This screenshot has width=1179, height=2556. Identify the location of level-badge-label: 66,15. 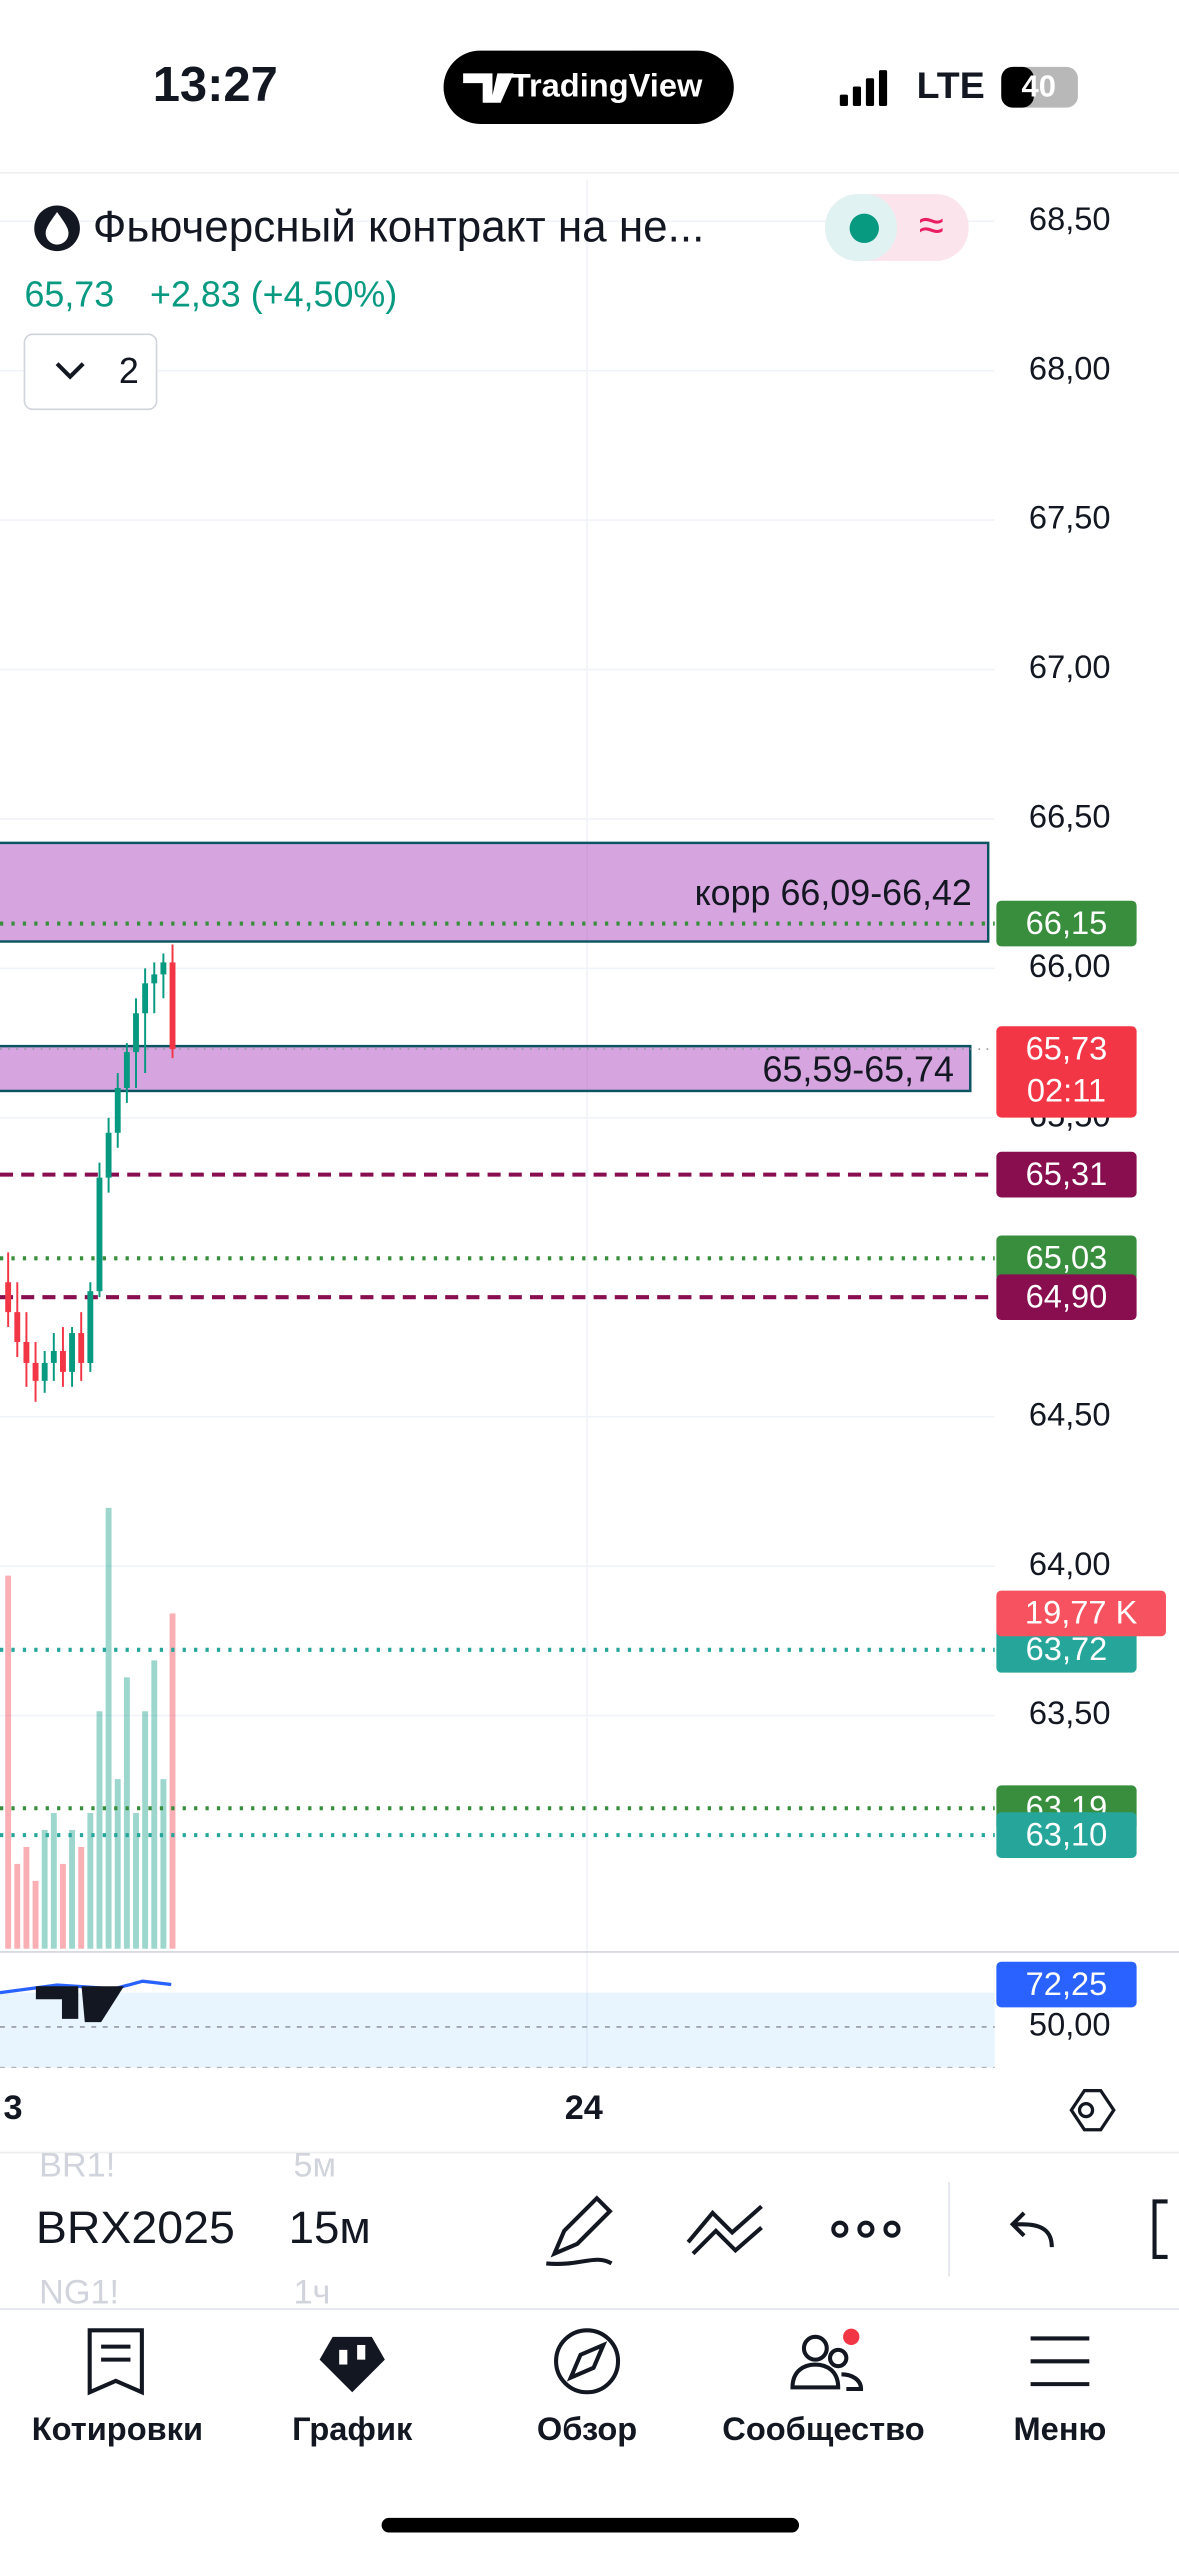
(1067, 922).